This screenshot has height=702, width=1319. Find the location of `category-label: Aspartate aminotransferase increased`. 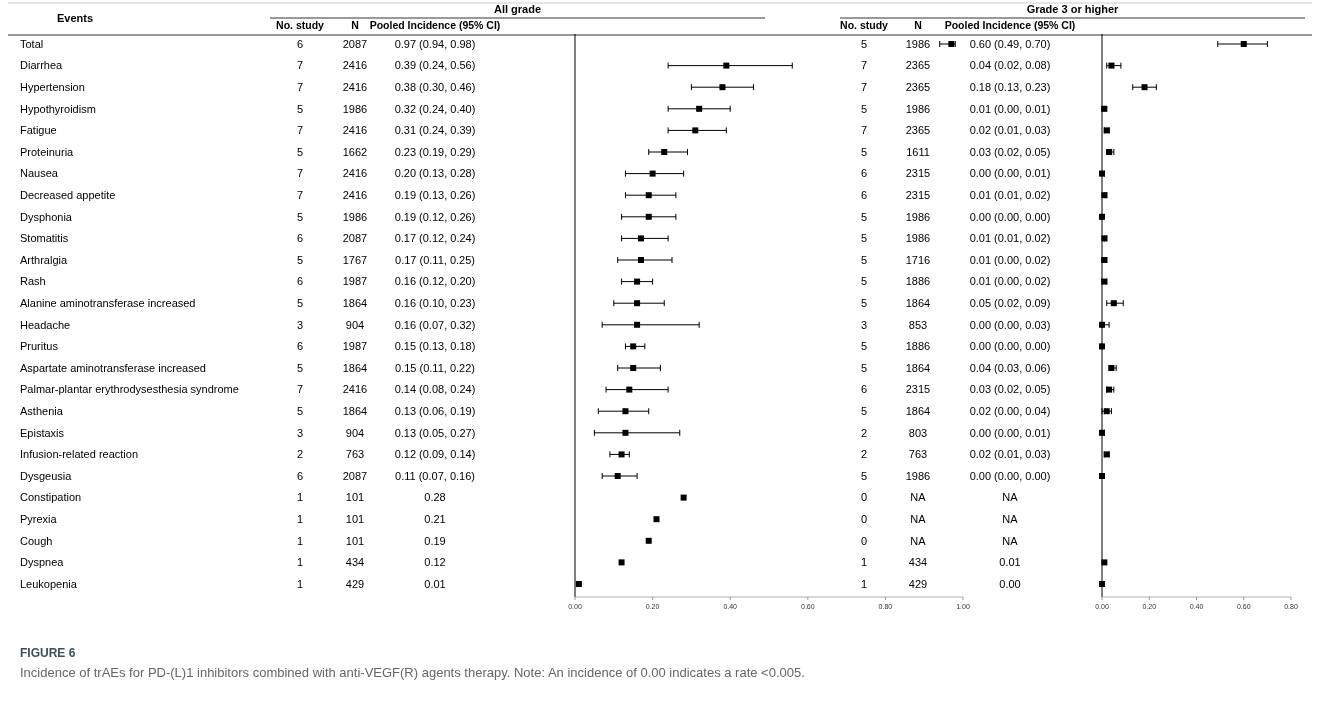

category-label: Aspartate aminotransferase increased is located at coordinates (113, 367).